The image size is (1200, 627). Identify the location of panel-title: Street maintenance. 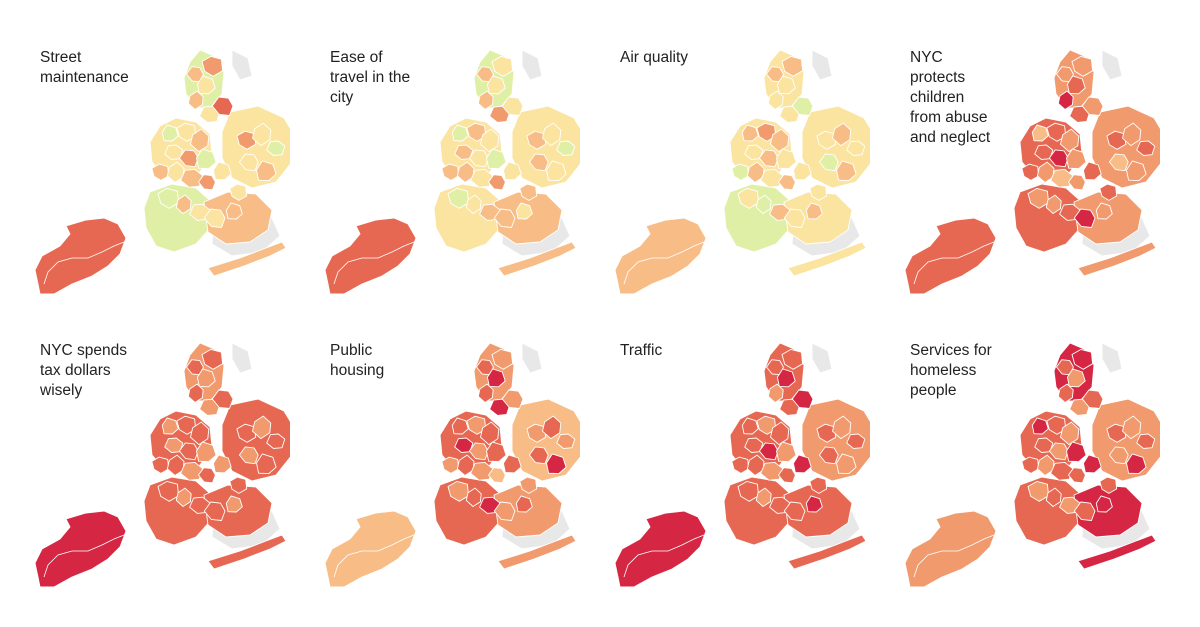
(84, 67).